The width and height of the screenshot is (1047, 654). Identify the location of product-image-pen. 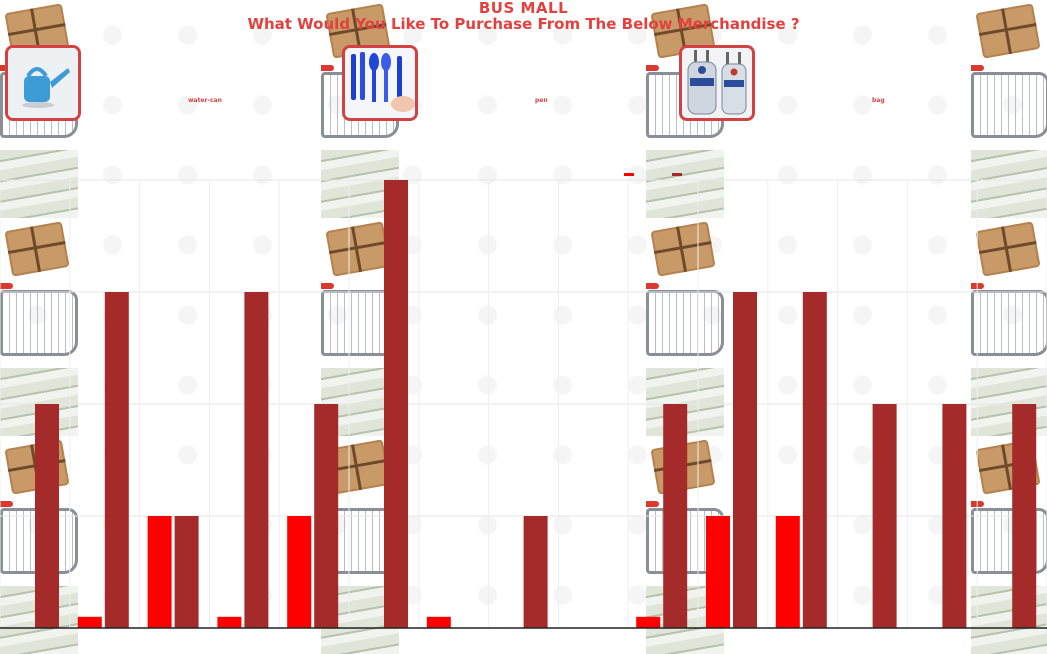
(380, 83).